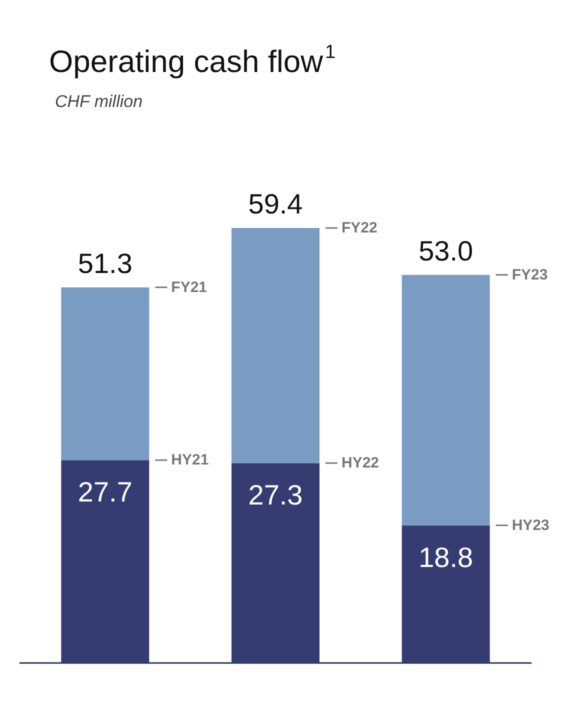 This screenshot has width=586, height=714. I want to click on data-label: 27.3, so click(275, 495).